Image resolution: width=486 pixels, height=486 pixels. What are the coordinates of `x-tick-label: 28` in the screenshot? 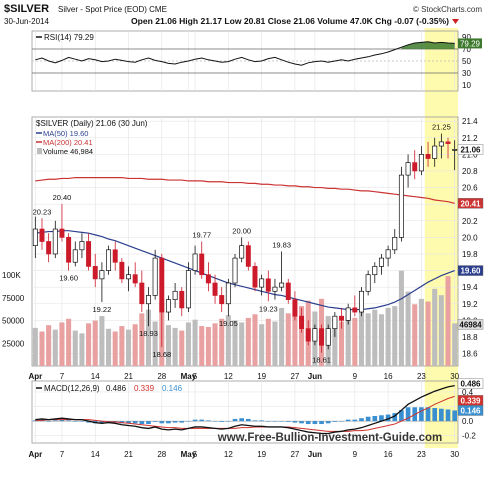 It's located at (161, 454).